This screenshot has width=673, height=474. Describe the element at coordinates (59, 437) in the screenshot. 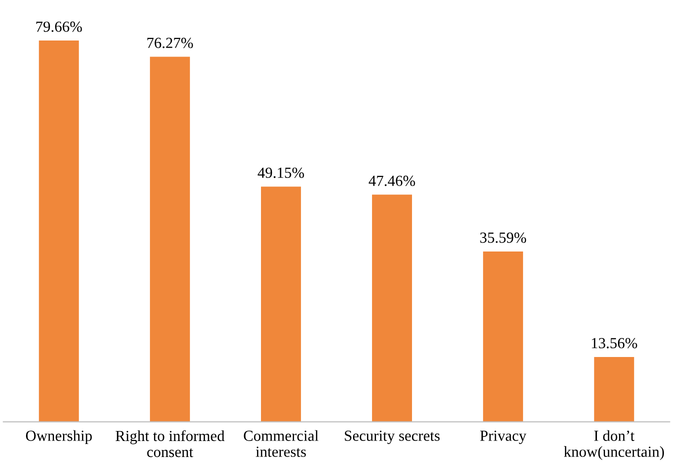

I see `x-tick-label: Ownership` at that location.